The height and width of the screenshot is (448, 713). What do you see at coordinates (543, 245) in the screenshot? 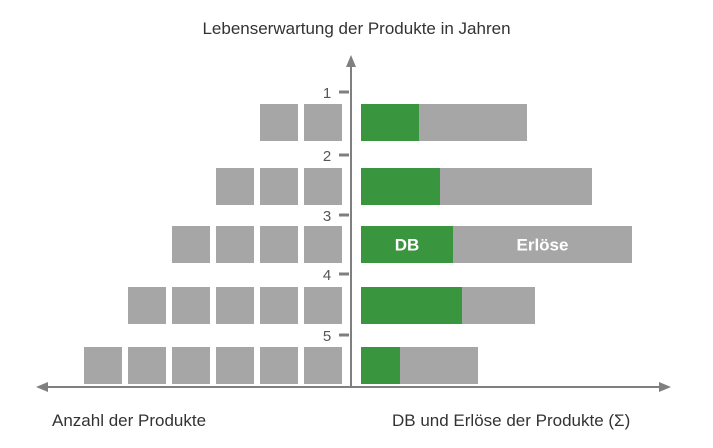
I see `erloese-bar-label: Erlöse` at bounding box center [543, 245].